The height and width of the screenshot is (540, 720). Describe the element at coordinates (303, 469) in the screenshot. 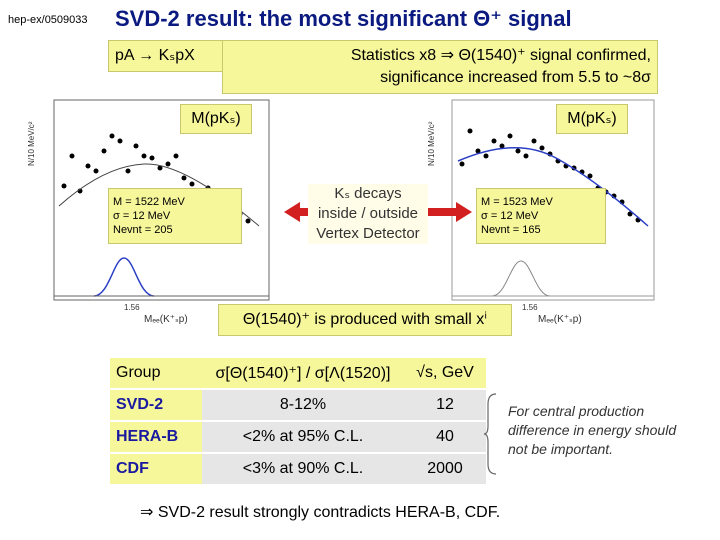

I see `row-cdf-ratio: <3% at 90% C.L.` at that location.